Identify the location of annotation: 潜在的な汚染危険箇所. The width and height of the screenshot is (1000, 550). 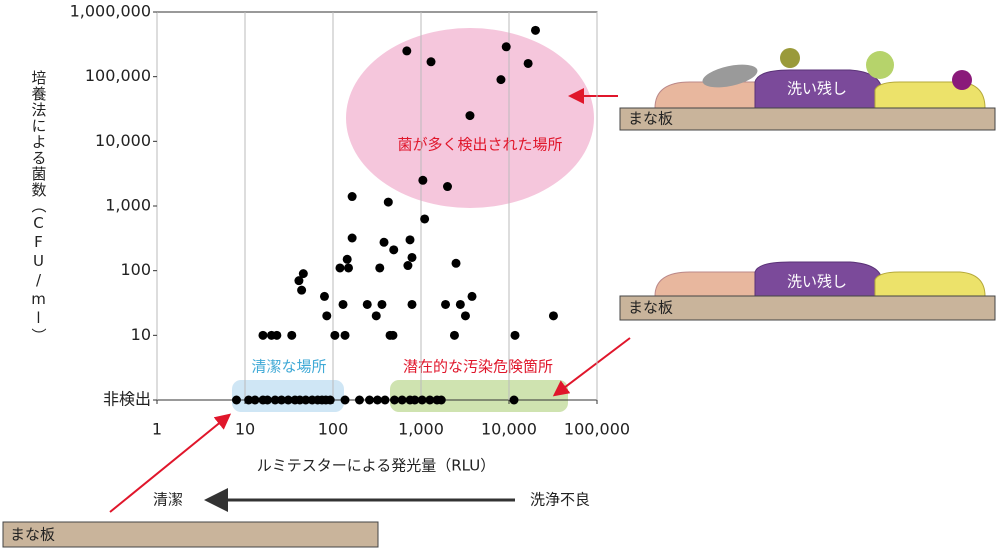
(478, 367).